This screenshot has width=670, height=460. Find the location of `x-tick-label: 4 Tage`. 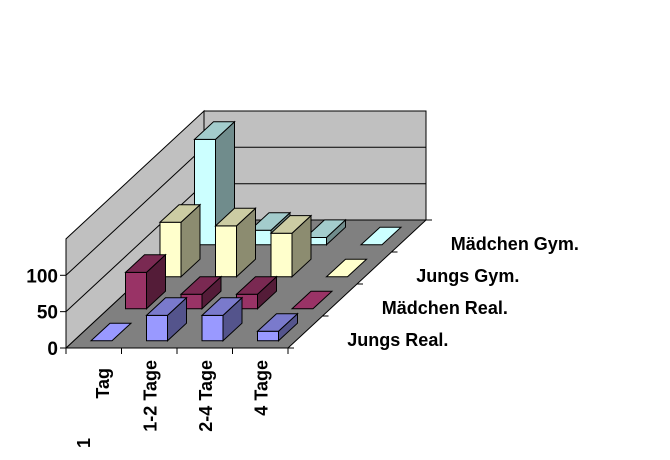

x-tick-label: 4 Tage is located at coordinates (261, 388).